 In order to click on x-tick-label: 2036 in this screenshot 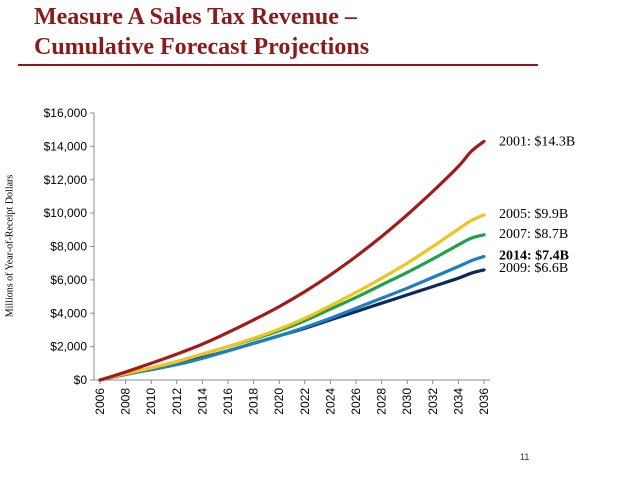, I will do `click(484, 401)`.